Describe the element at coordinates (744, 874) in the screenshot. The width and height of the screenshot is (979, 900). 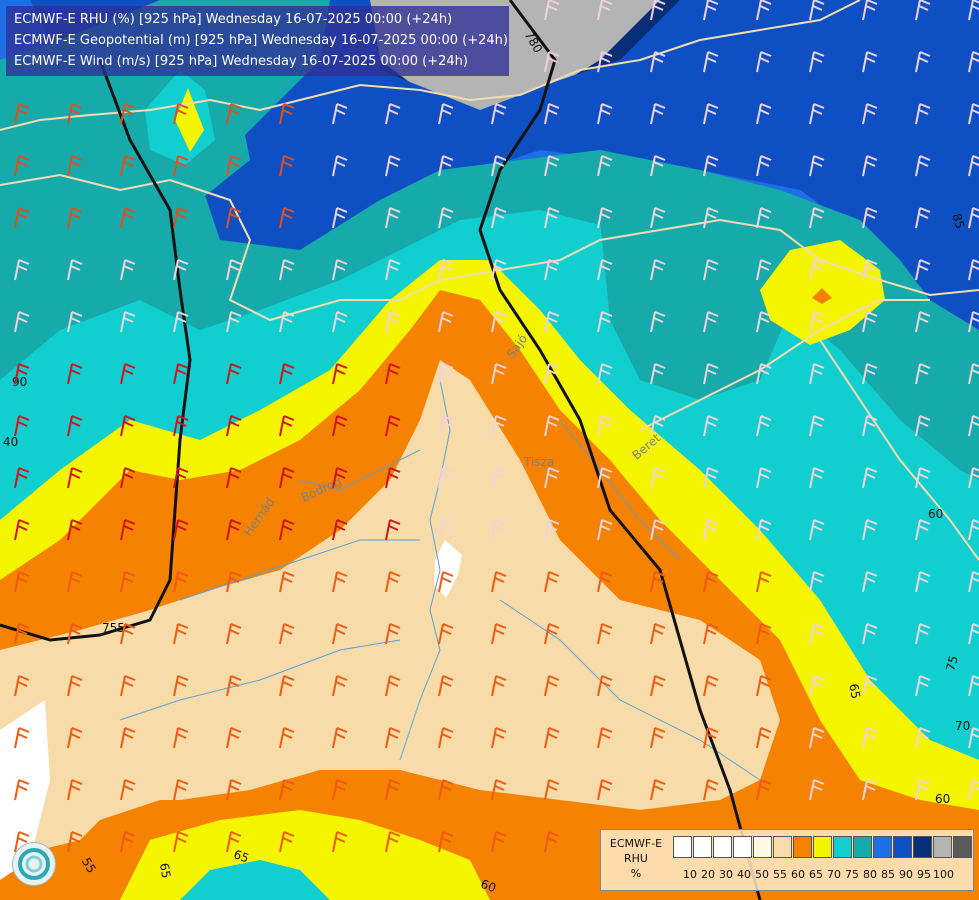
I see `legend-tick: 40` at that location.